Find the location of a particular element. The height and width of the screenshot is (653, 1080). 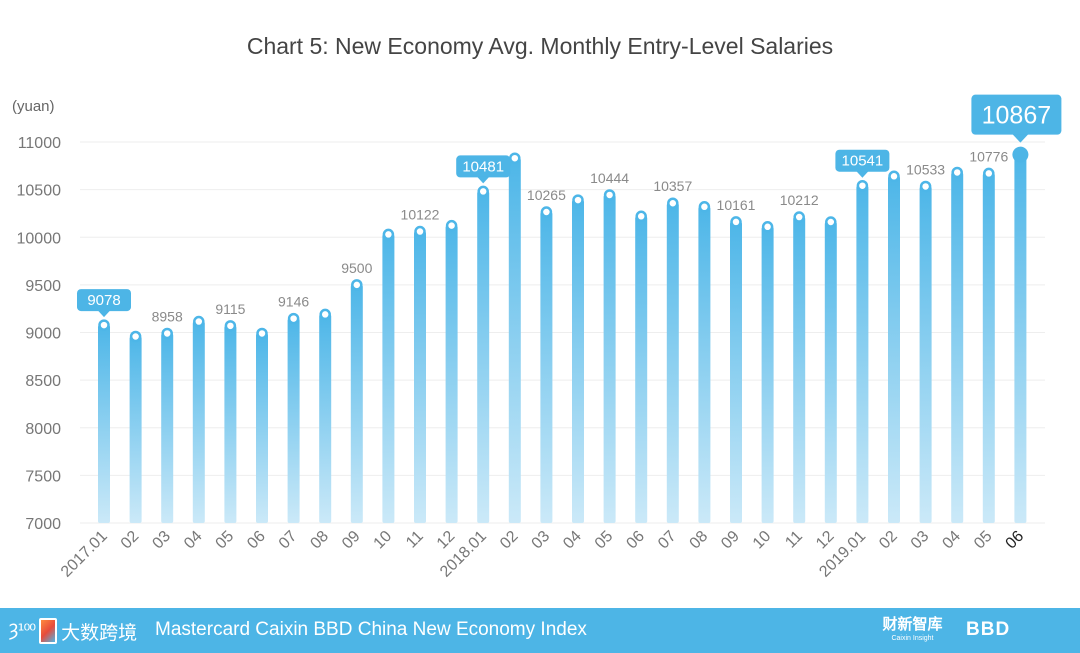

x-tick-label: 2017.01 is located at coordinates (84, 554).